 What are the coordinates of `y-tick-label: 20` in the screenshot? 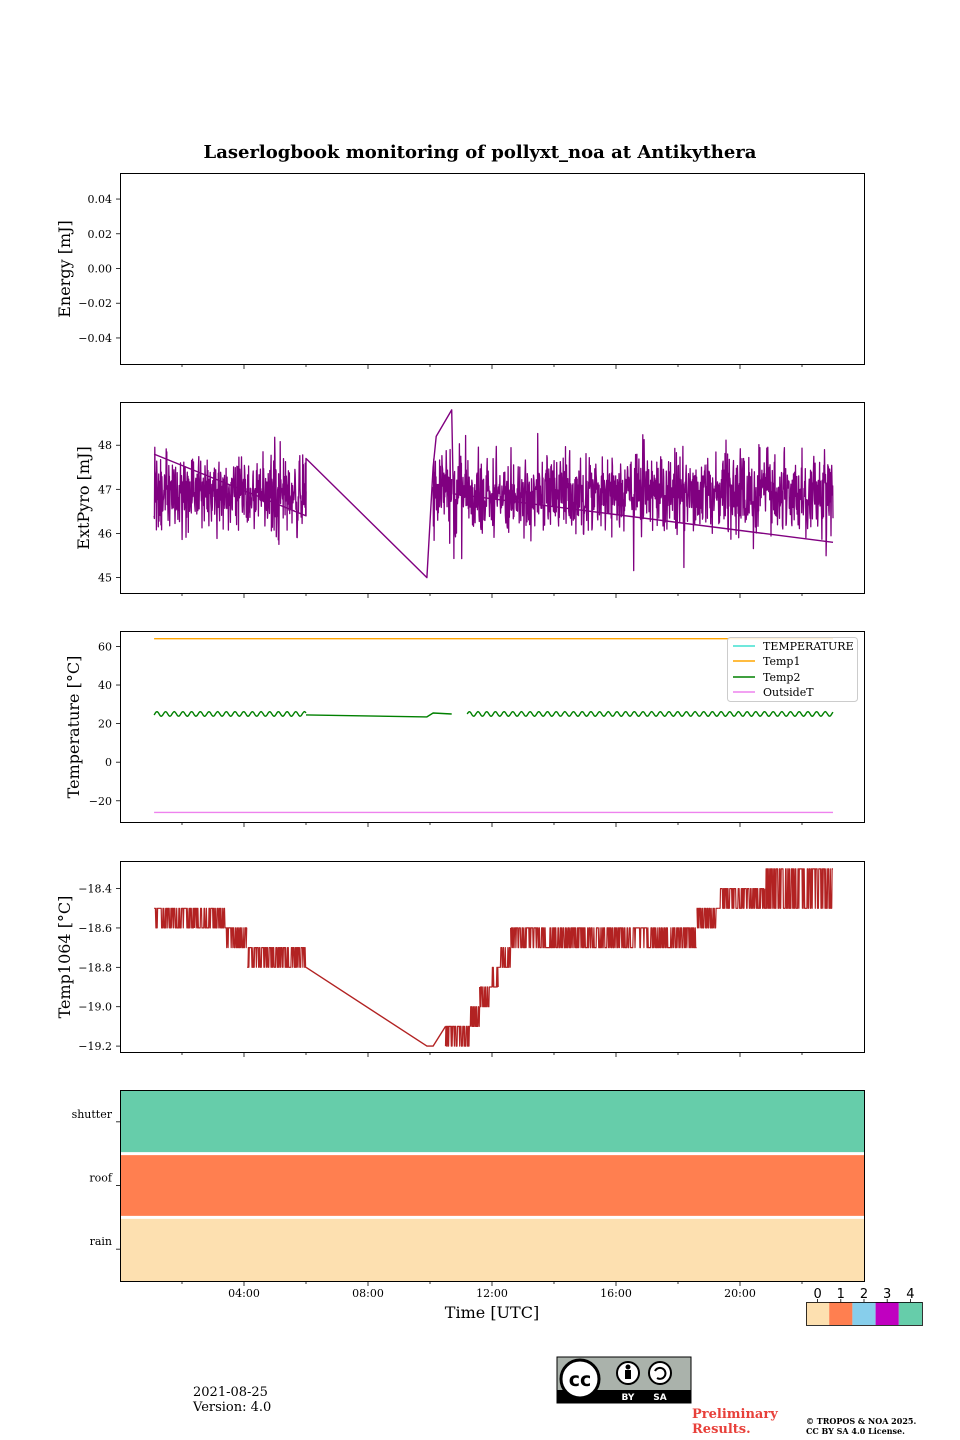 It's located at (105, 724).